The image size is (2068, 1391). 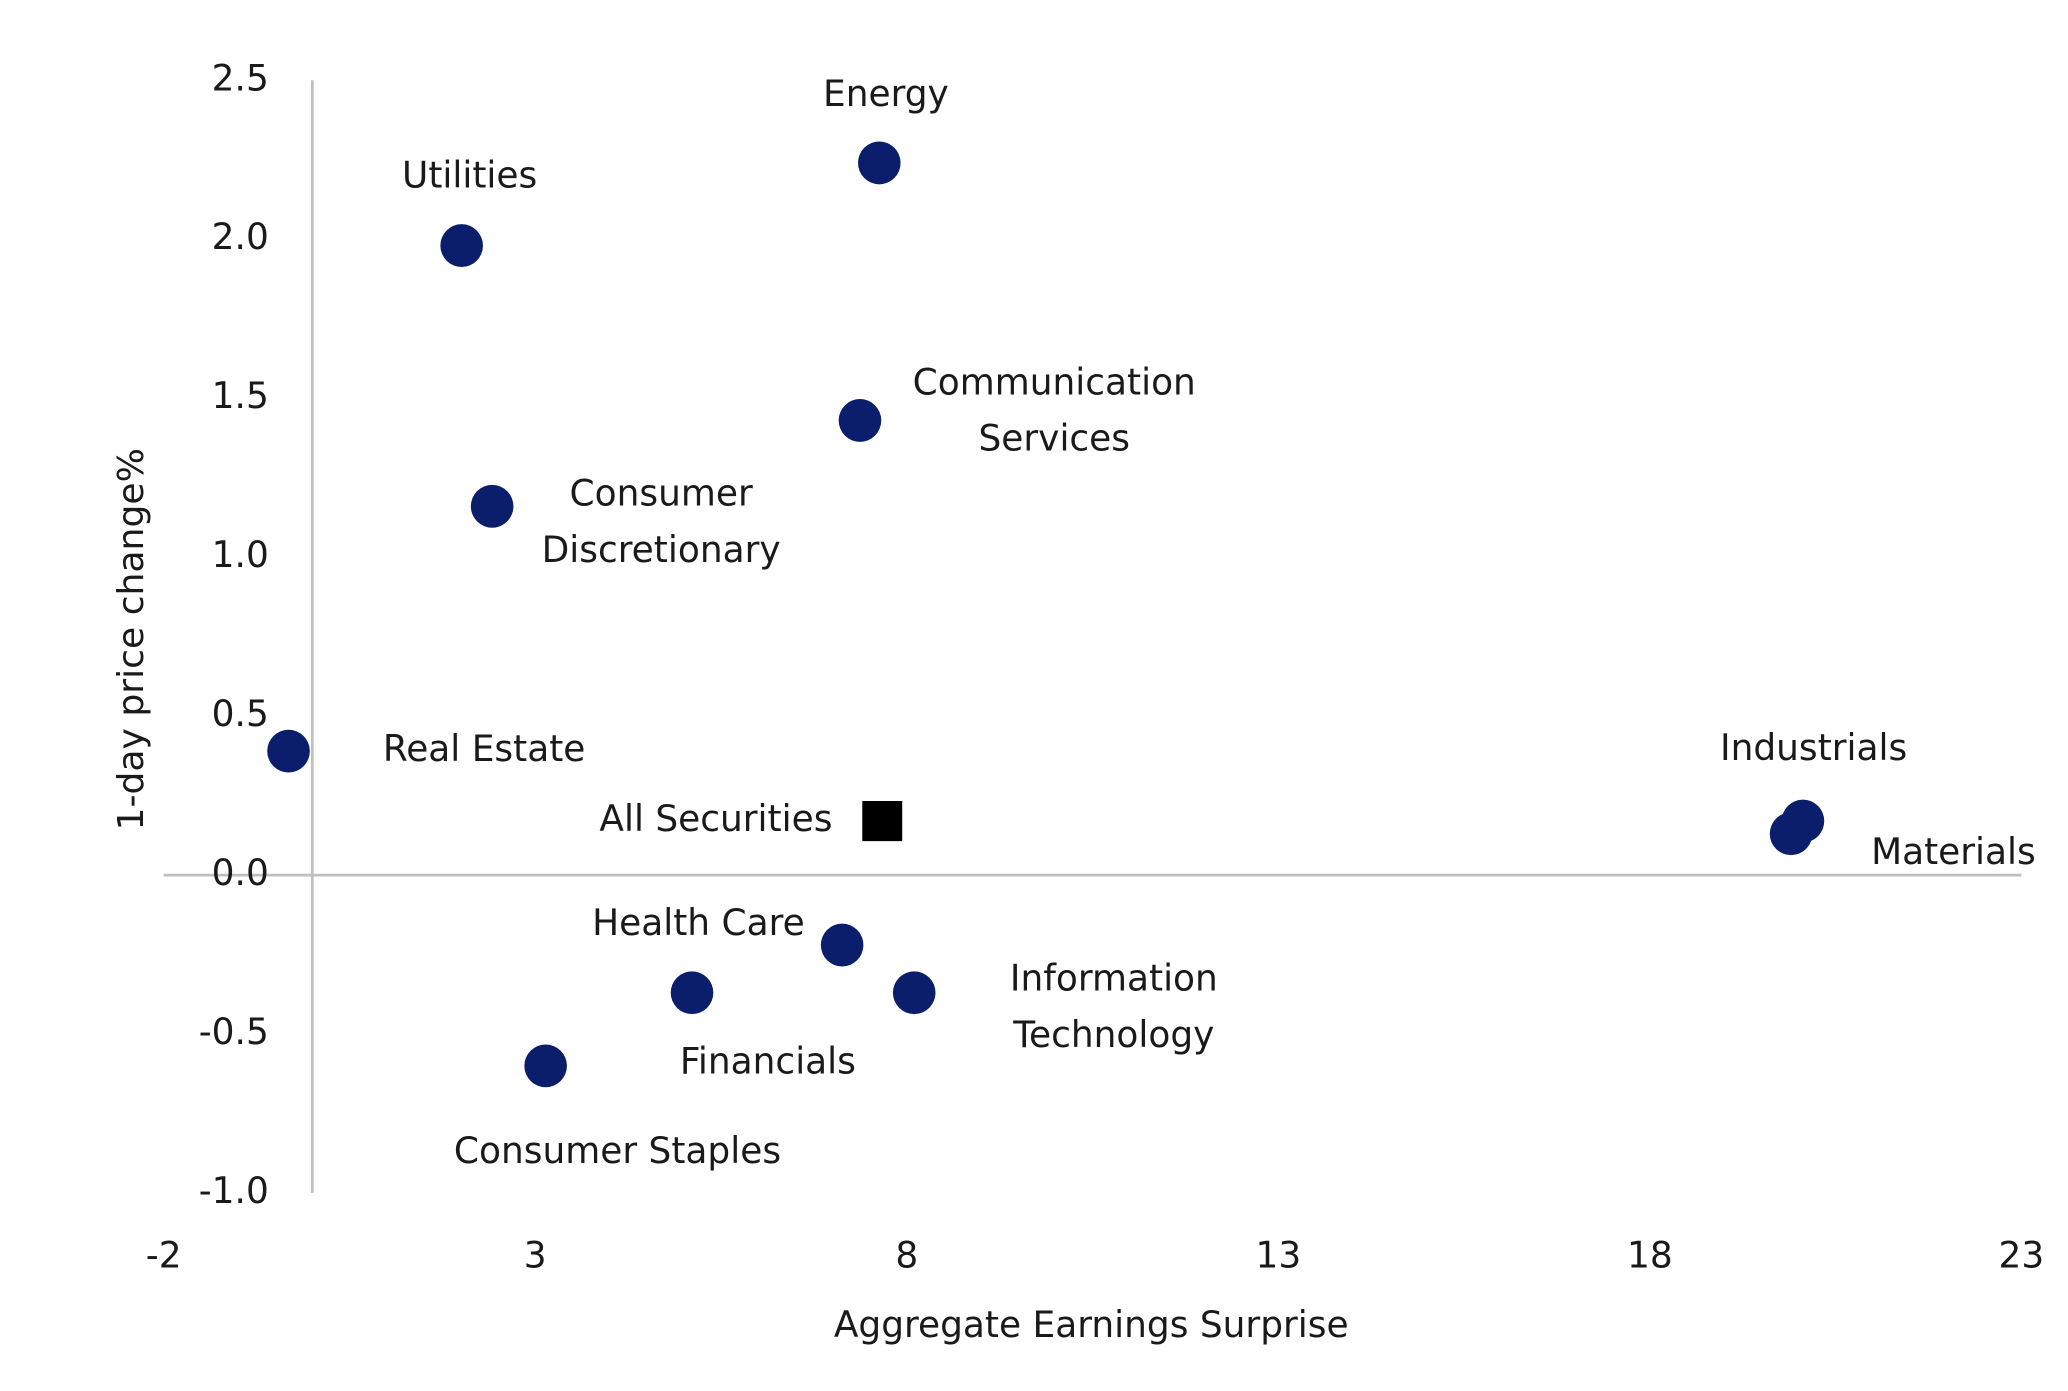 I want to click on x-axis-label: Aggregate Earnings Surprise, so click(x=1091, y=1325).